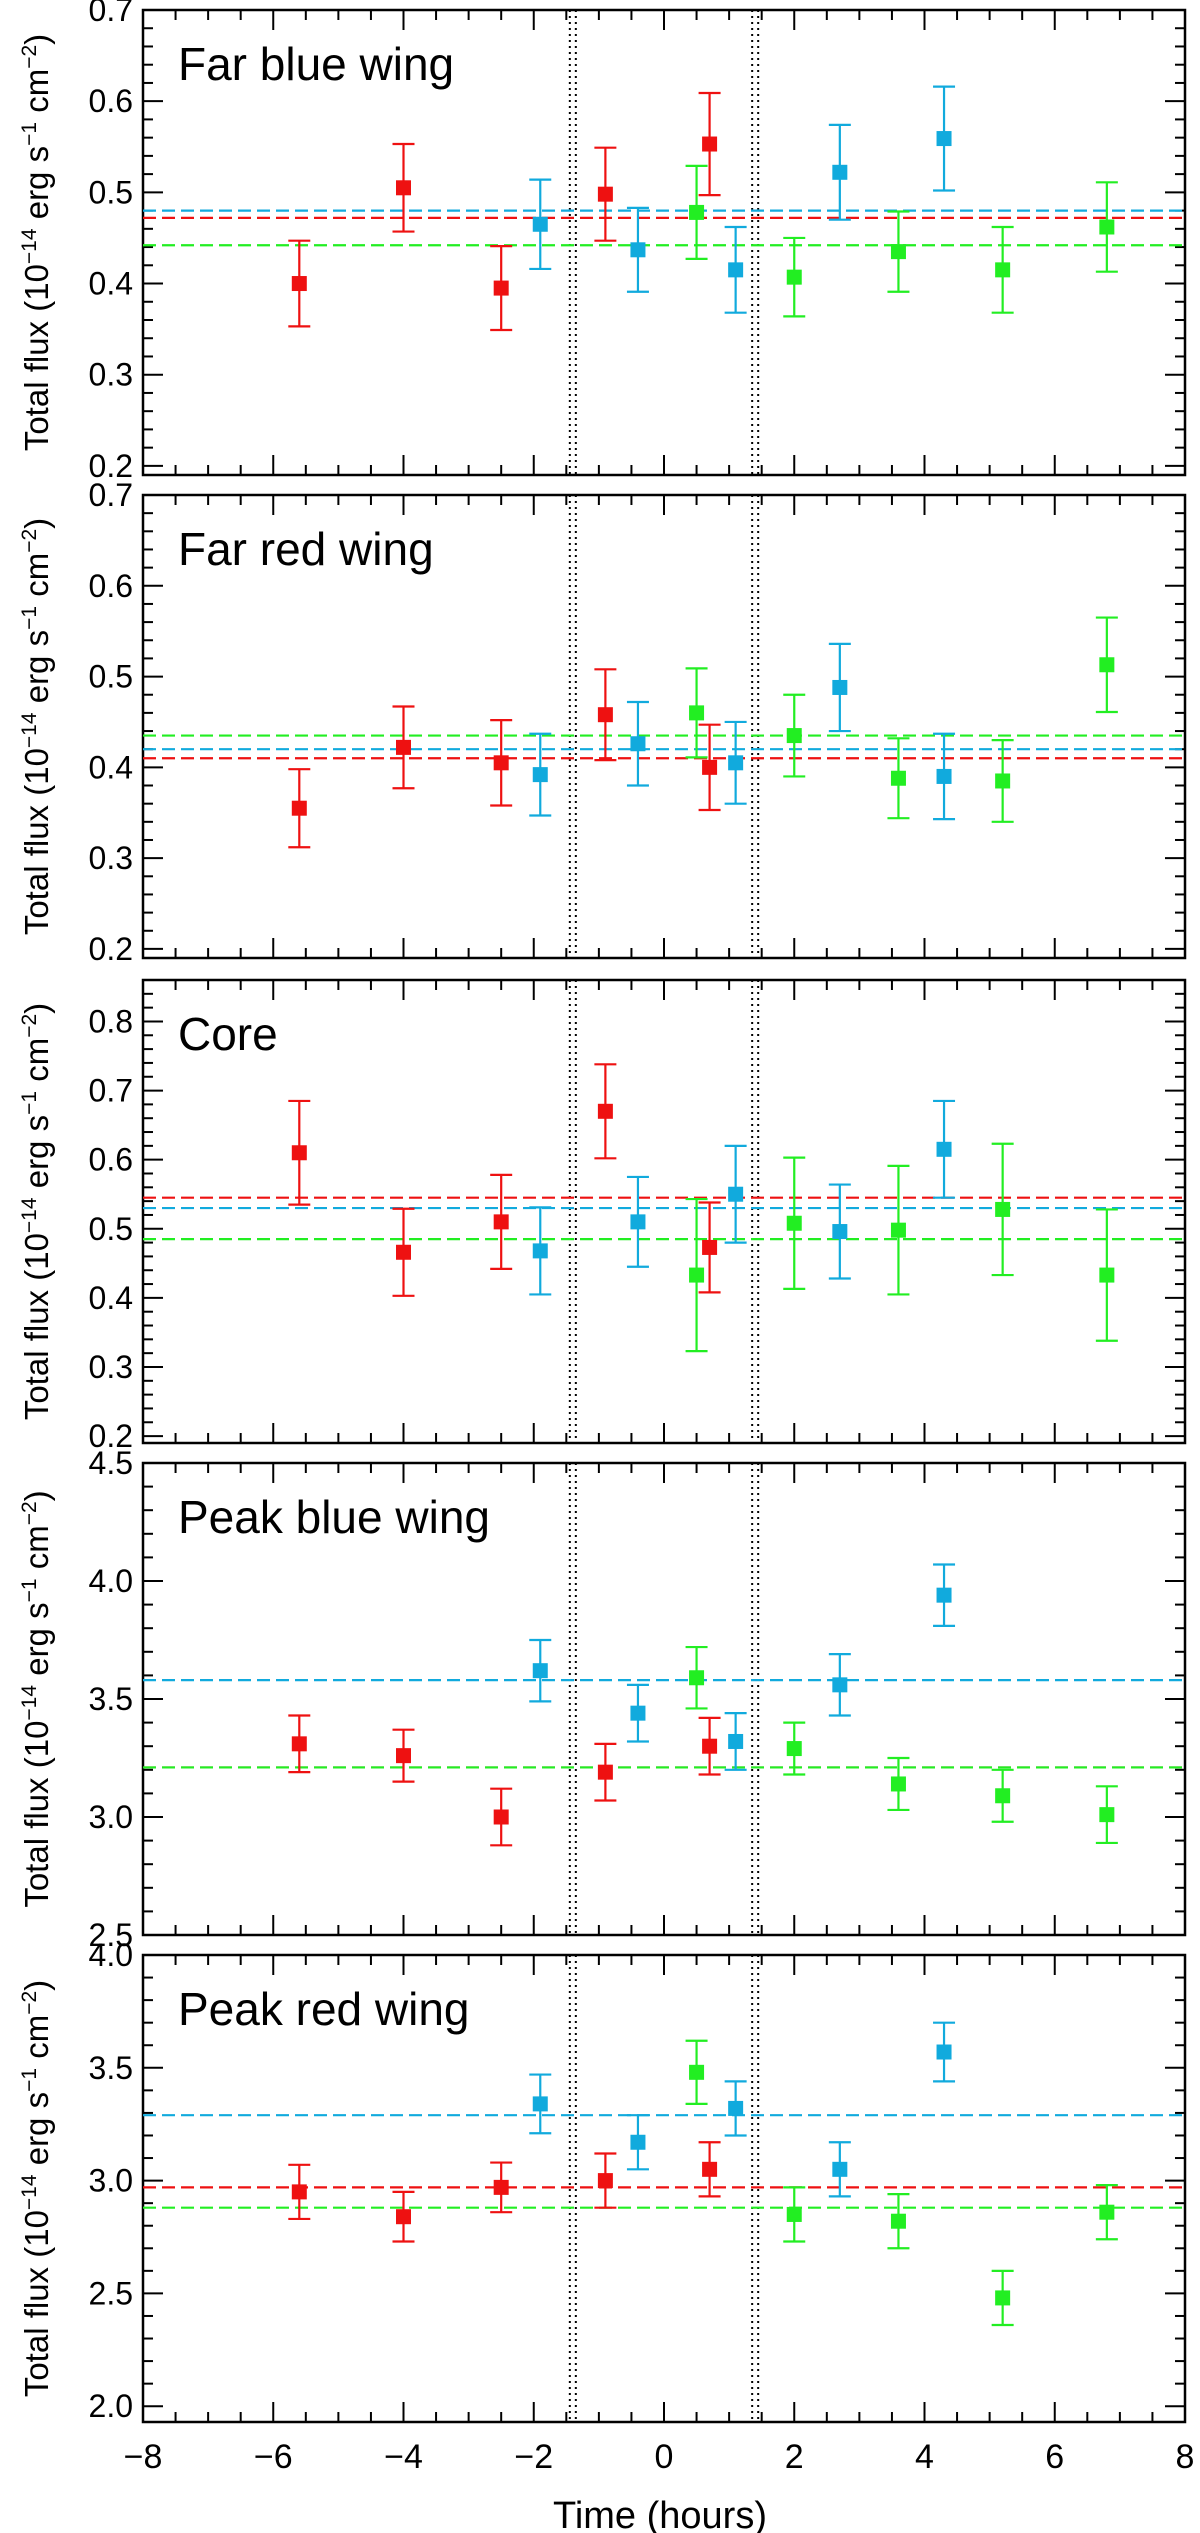 Image resolution: width=1200 pixels, height=2533 pixels. What do you see at coordinates (334, 1517) in the screenshot?
I see `panel-title: Peak blue wing` at bounding box center [334, 1517].